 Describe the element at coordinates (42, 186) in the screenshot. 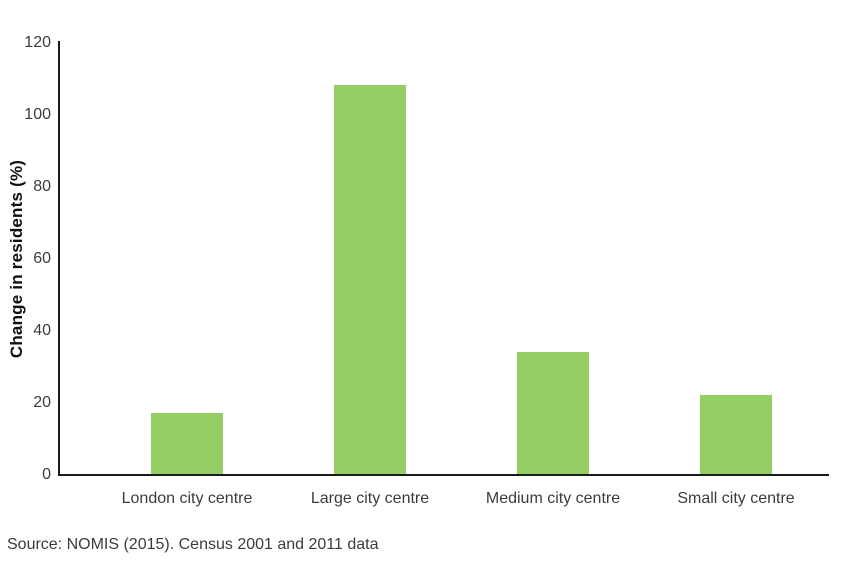

I see `y-axis-tick-label: 80` at that location.